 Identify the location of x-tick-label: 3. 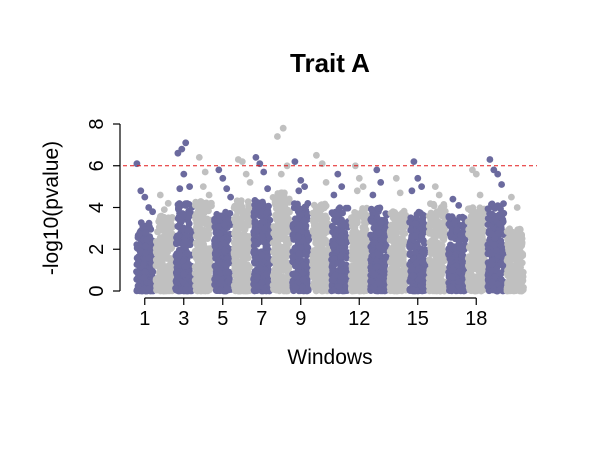
(183, 319).